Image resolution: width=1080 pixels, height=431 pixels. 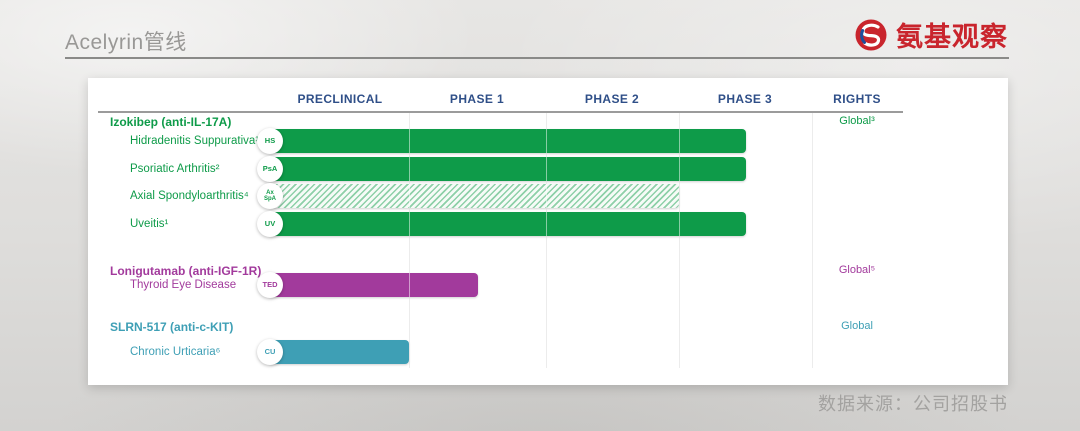 I want to click on phase-bar-axspa, so click(x=474, y=196).